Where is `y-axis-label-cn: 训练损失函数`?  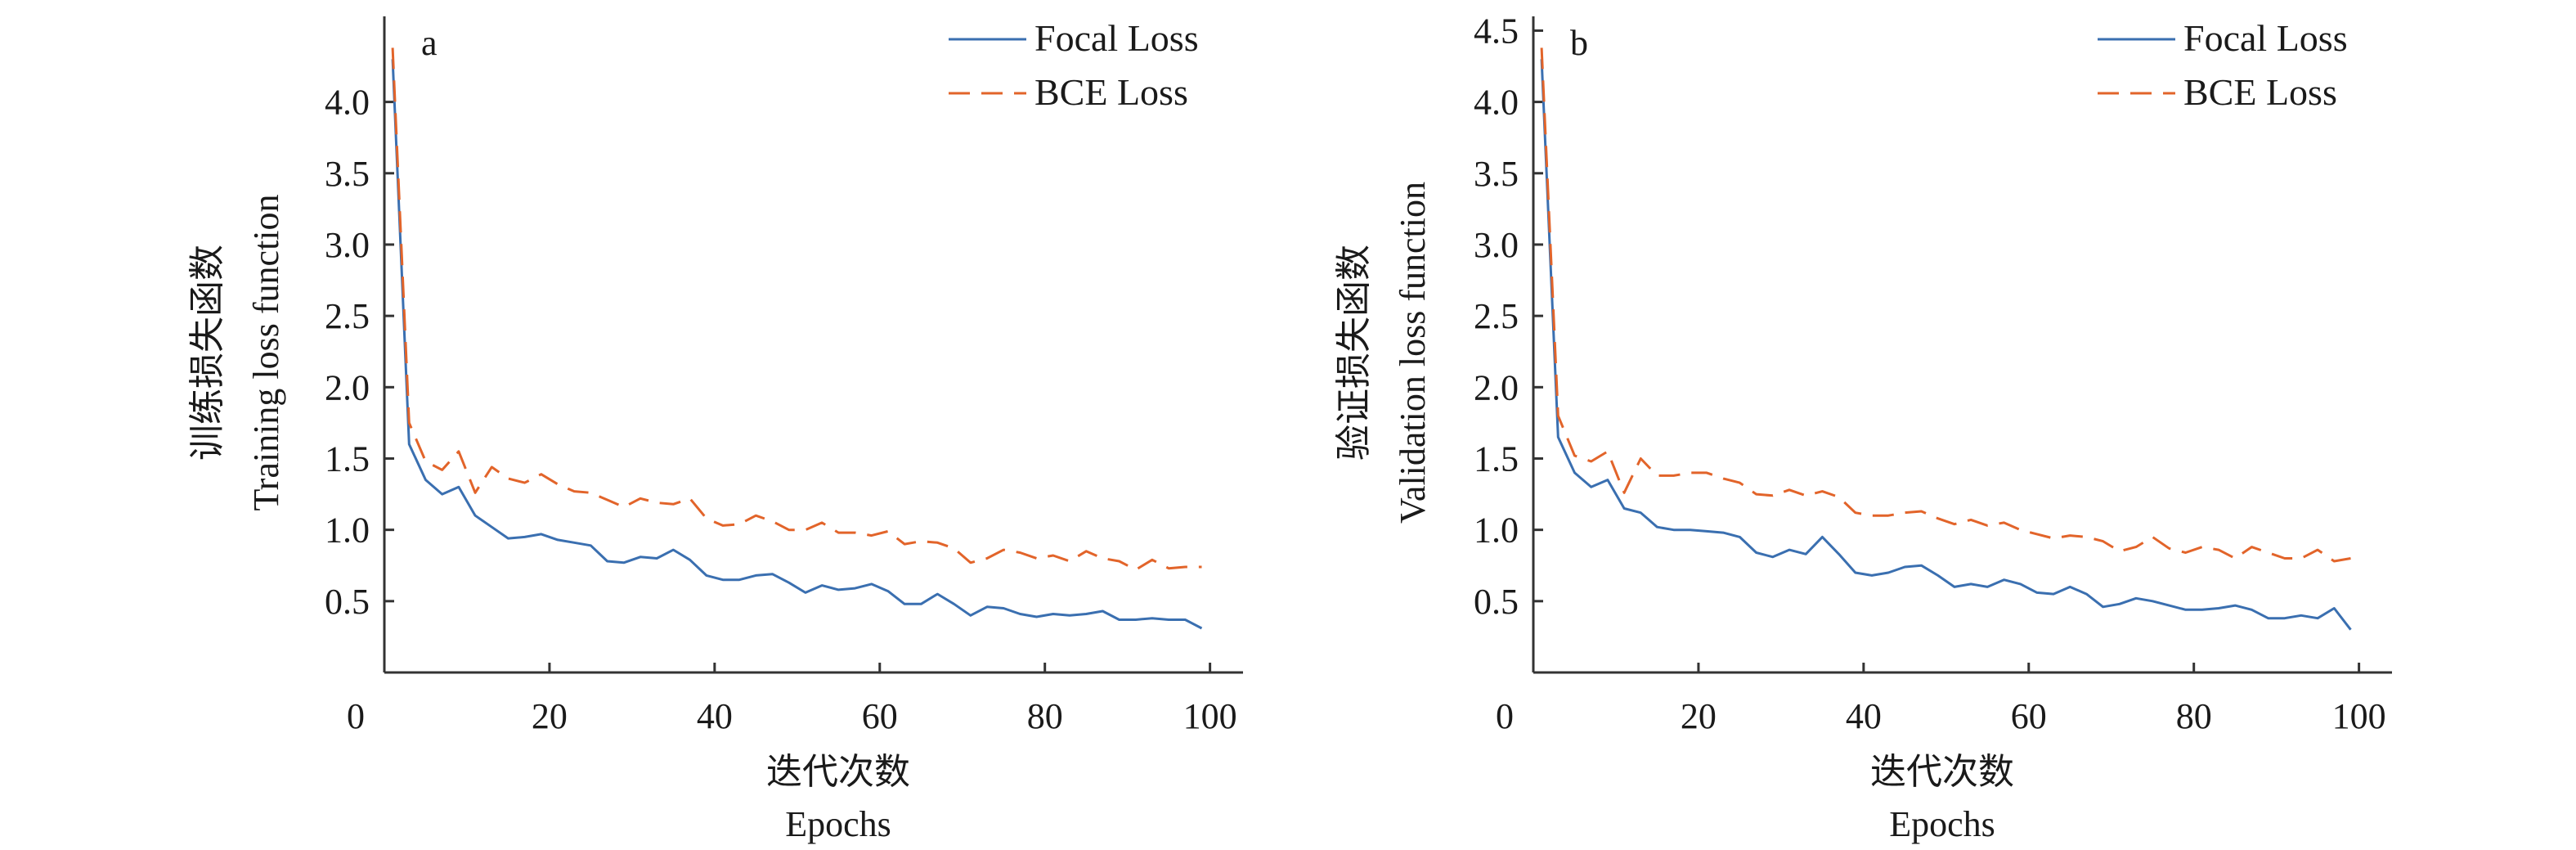 y-axis-label-cn: 训练损失函数 is located at coordinates (207, 353).